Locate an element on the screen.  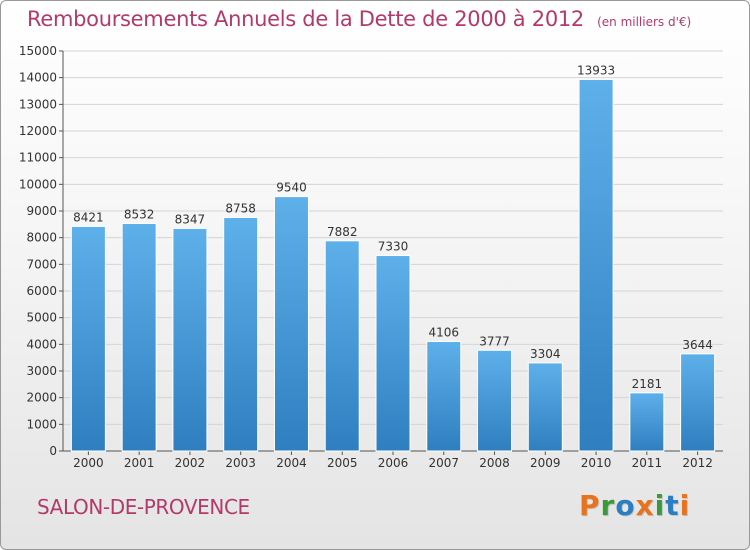
x-tick-label: 2012 is located at coordinates (697, 463).